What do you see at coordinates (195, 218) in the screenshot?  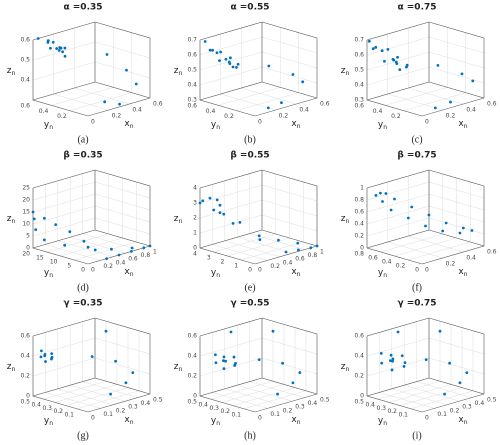 I see `z-tick-label: 2` at bounding box center [195, 218].